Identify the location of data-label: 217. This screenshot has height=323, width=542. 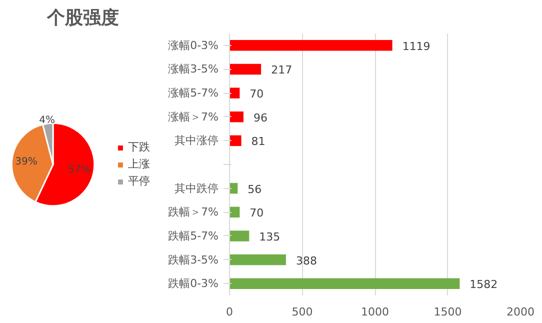
(281, 70).